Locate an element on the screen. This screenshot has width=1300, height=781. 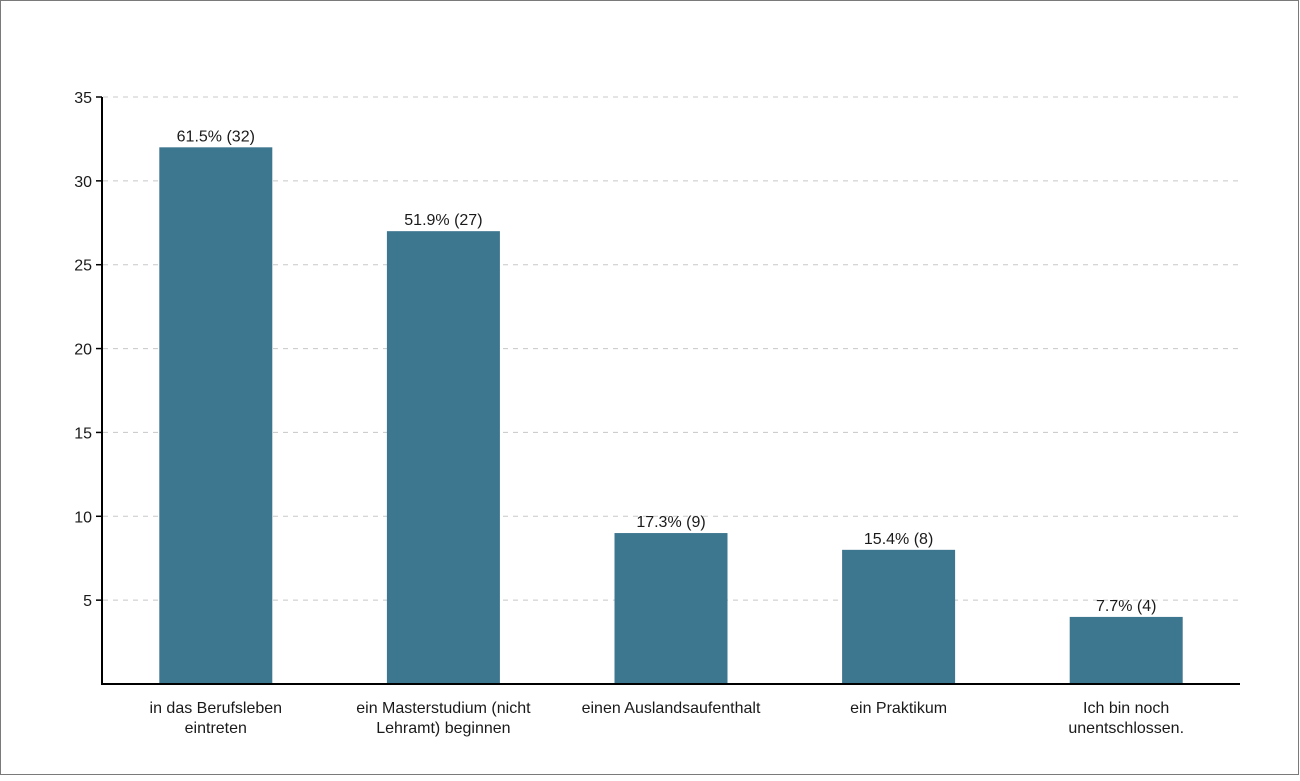
y-tick-label: 20 is located at coordinates (83, 350).